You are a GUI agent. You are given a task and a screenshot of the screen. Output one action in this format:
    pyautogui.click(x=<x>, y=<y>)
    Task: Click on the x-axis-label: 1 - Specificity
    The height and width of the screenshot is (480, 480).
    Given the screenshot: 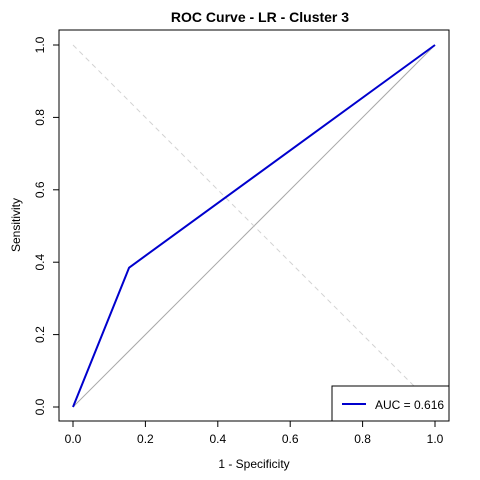 What is the action you would take?
    pyautogui.click(x=253, y=464)
    